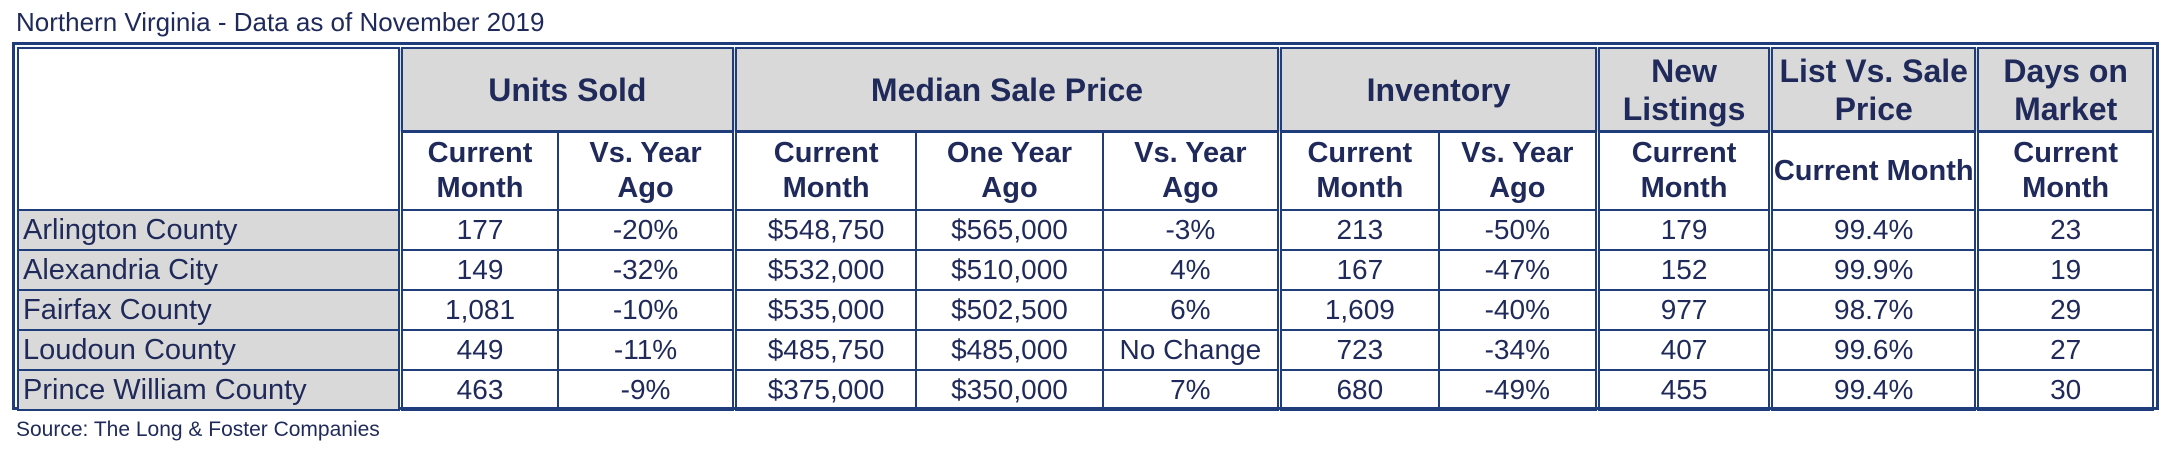 The image size is (2171, 453). What do you see at coordinates (209, 390) in the screenshot?
I see `row-label: Prince William County` at bounding box center [209, 390].